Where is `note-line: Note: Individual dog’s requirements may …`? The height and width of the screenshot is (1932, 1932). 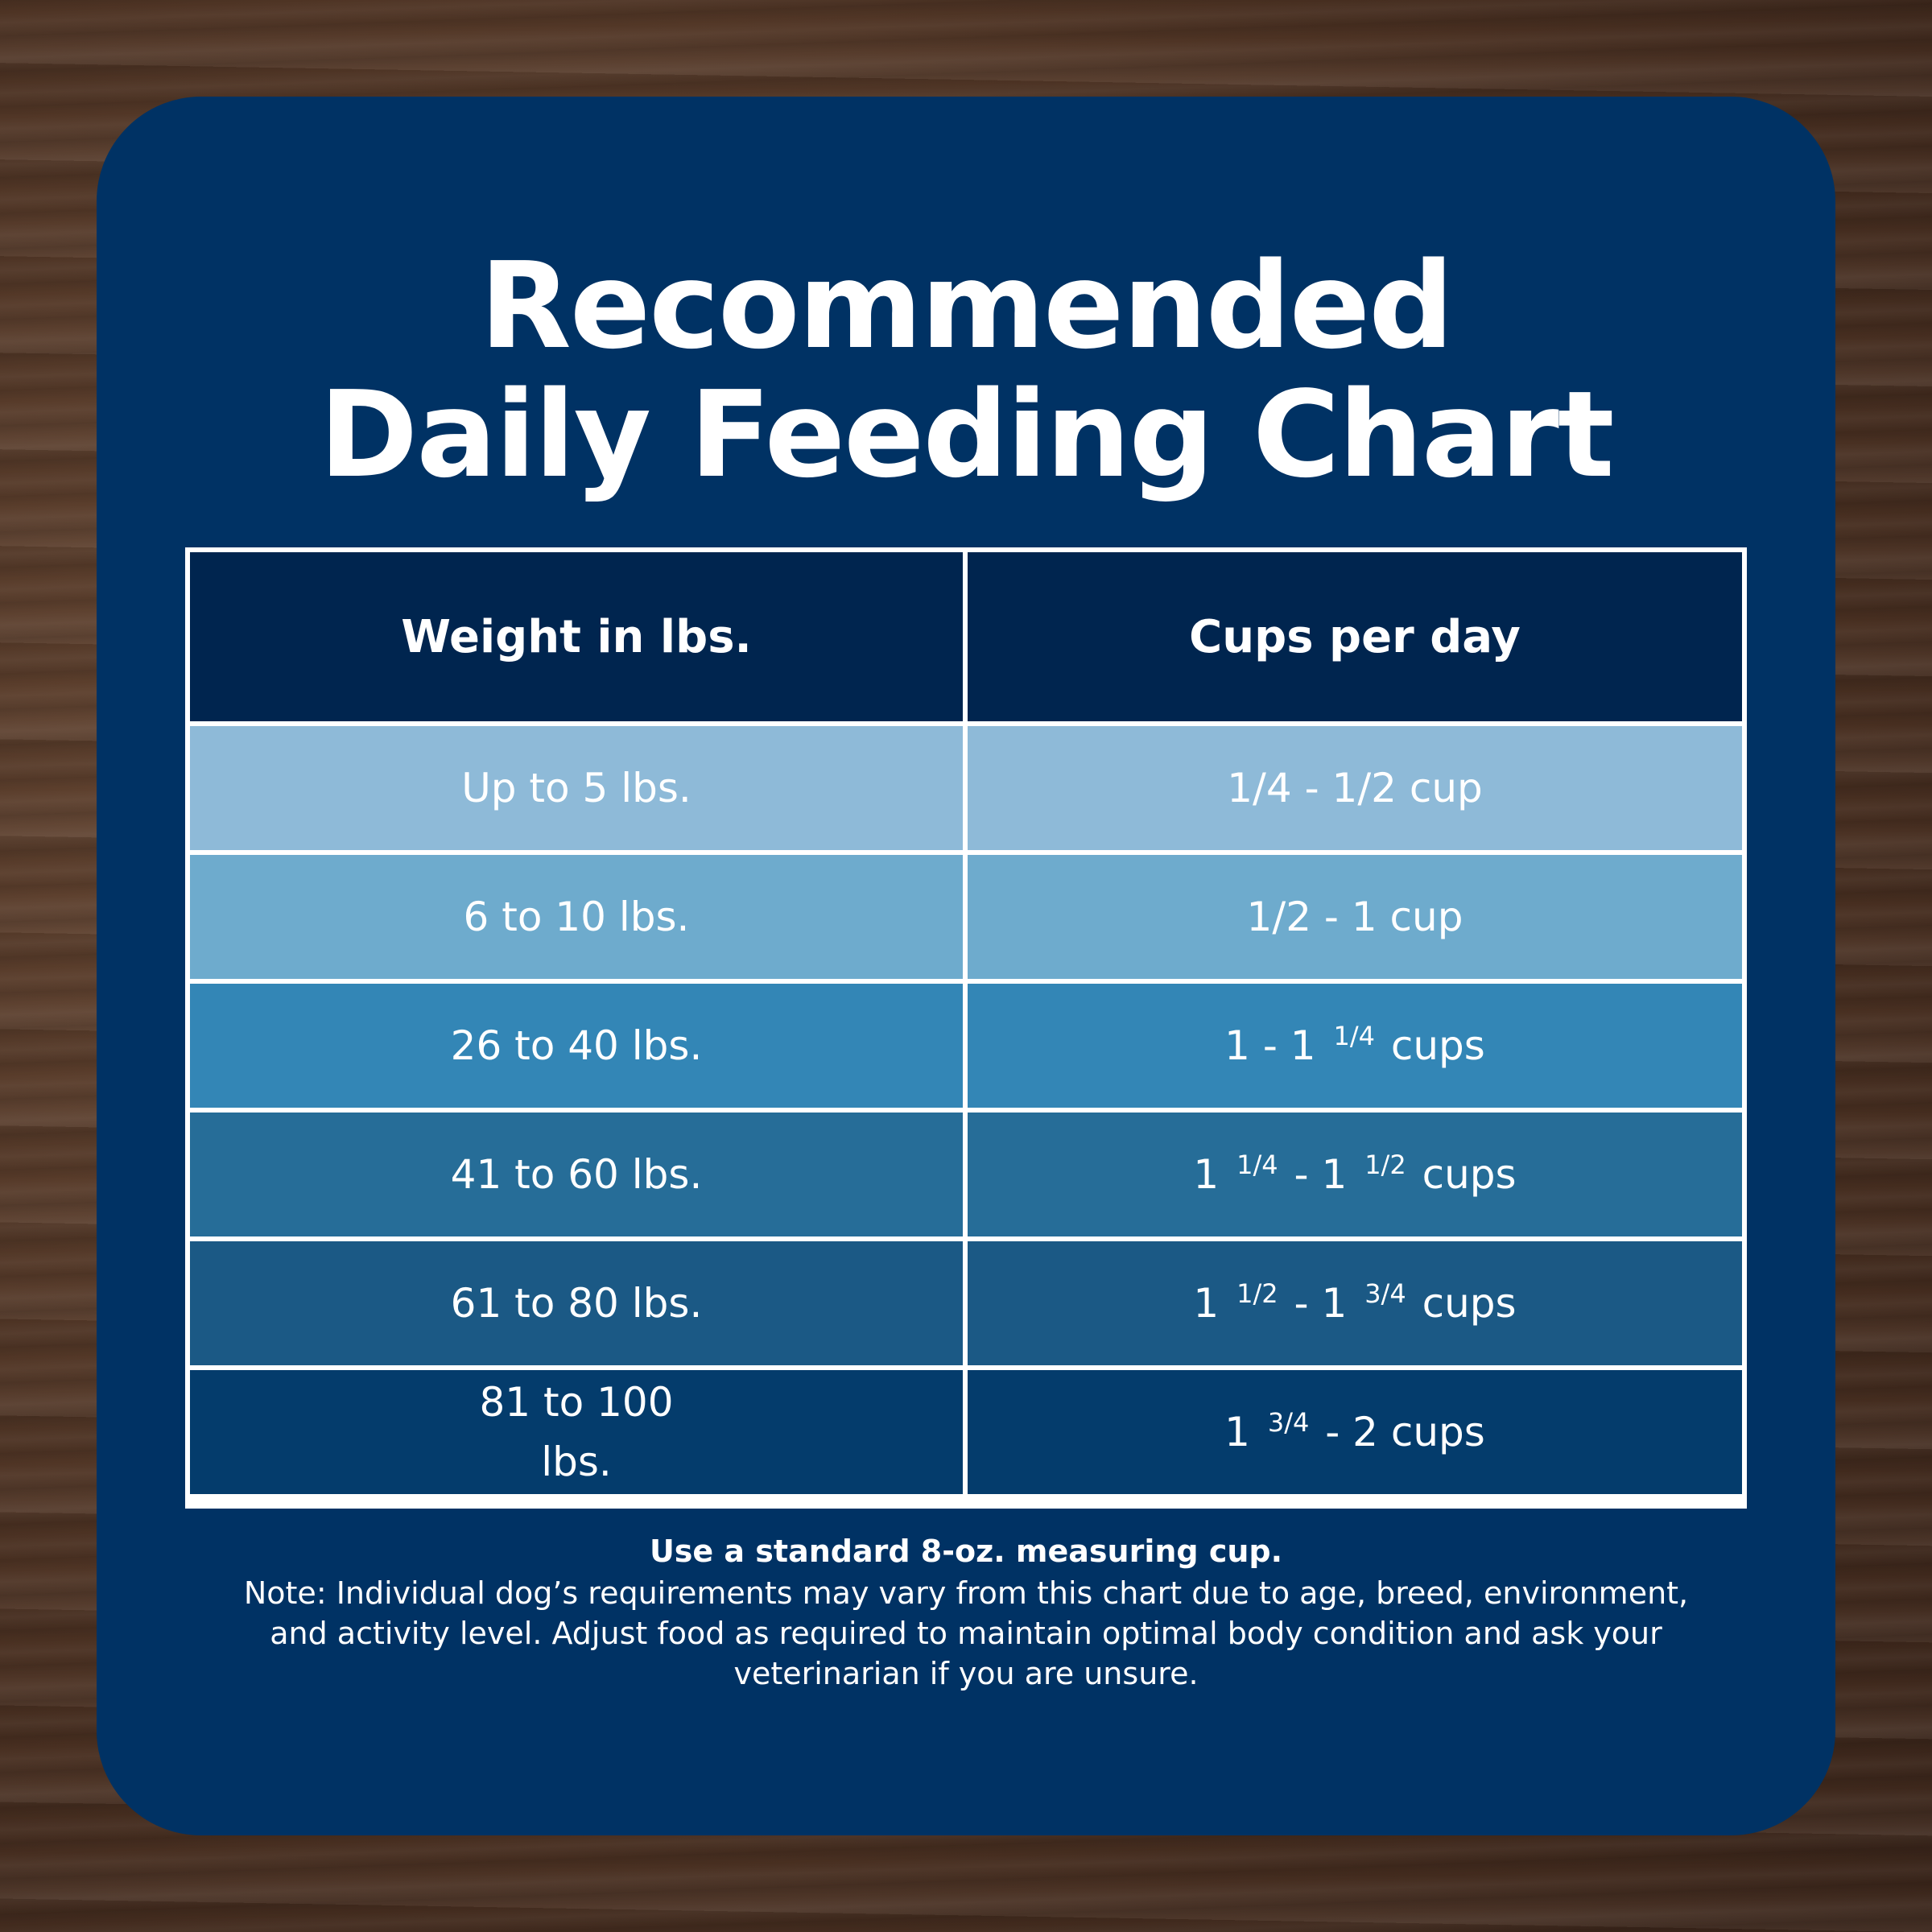 note-line: Note: Individual dog’s requirements may … is located at coordinates (966, 1593).